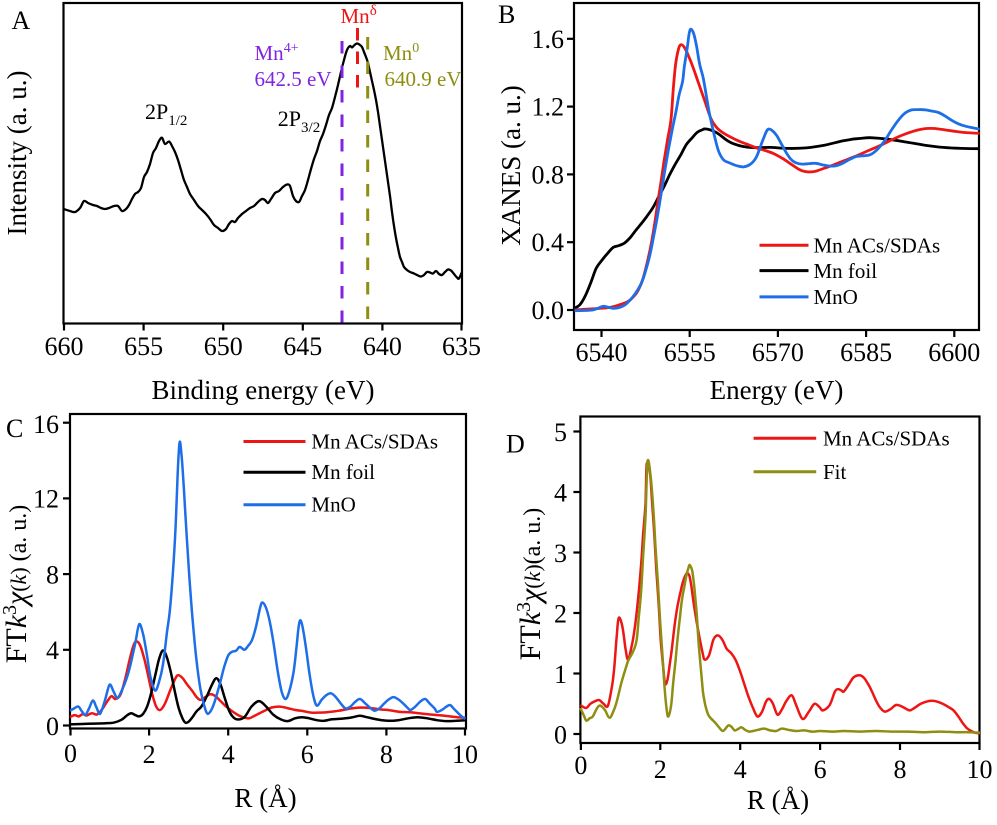  I want to click on svg-text: 655, so click(143, 346).